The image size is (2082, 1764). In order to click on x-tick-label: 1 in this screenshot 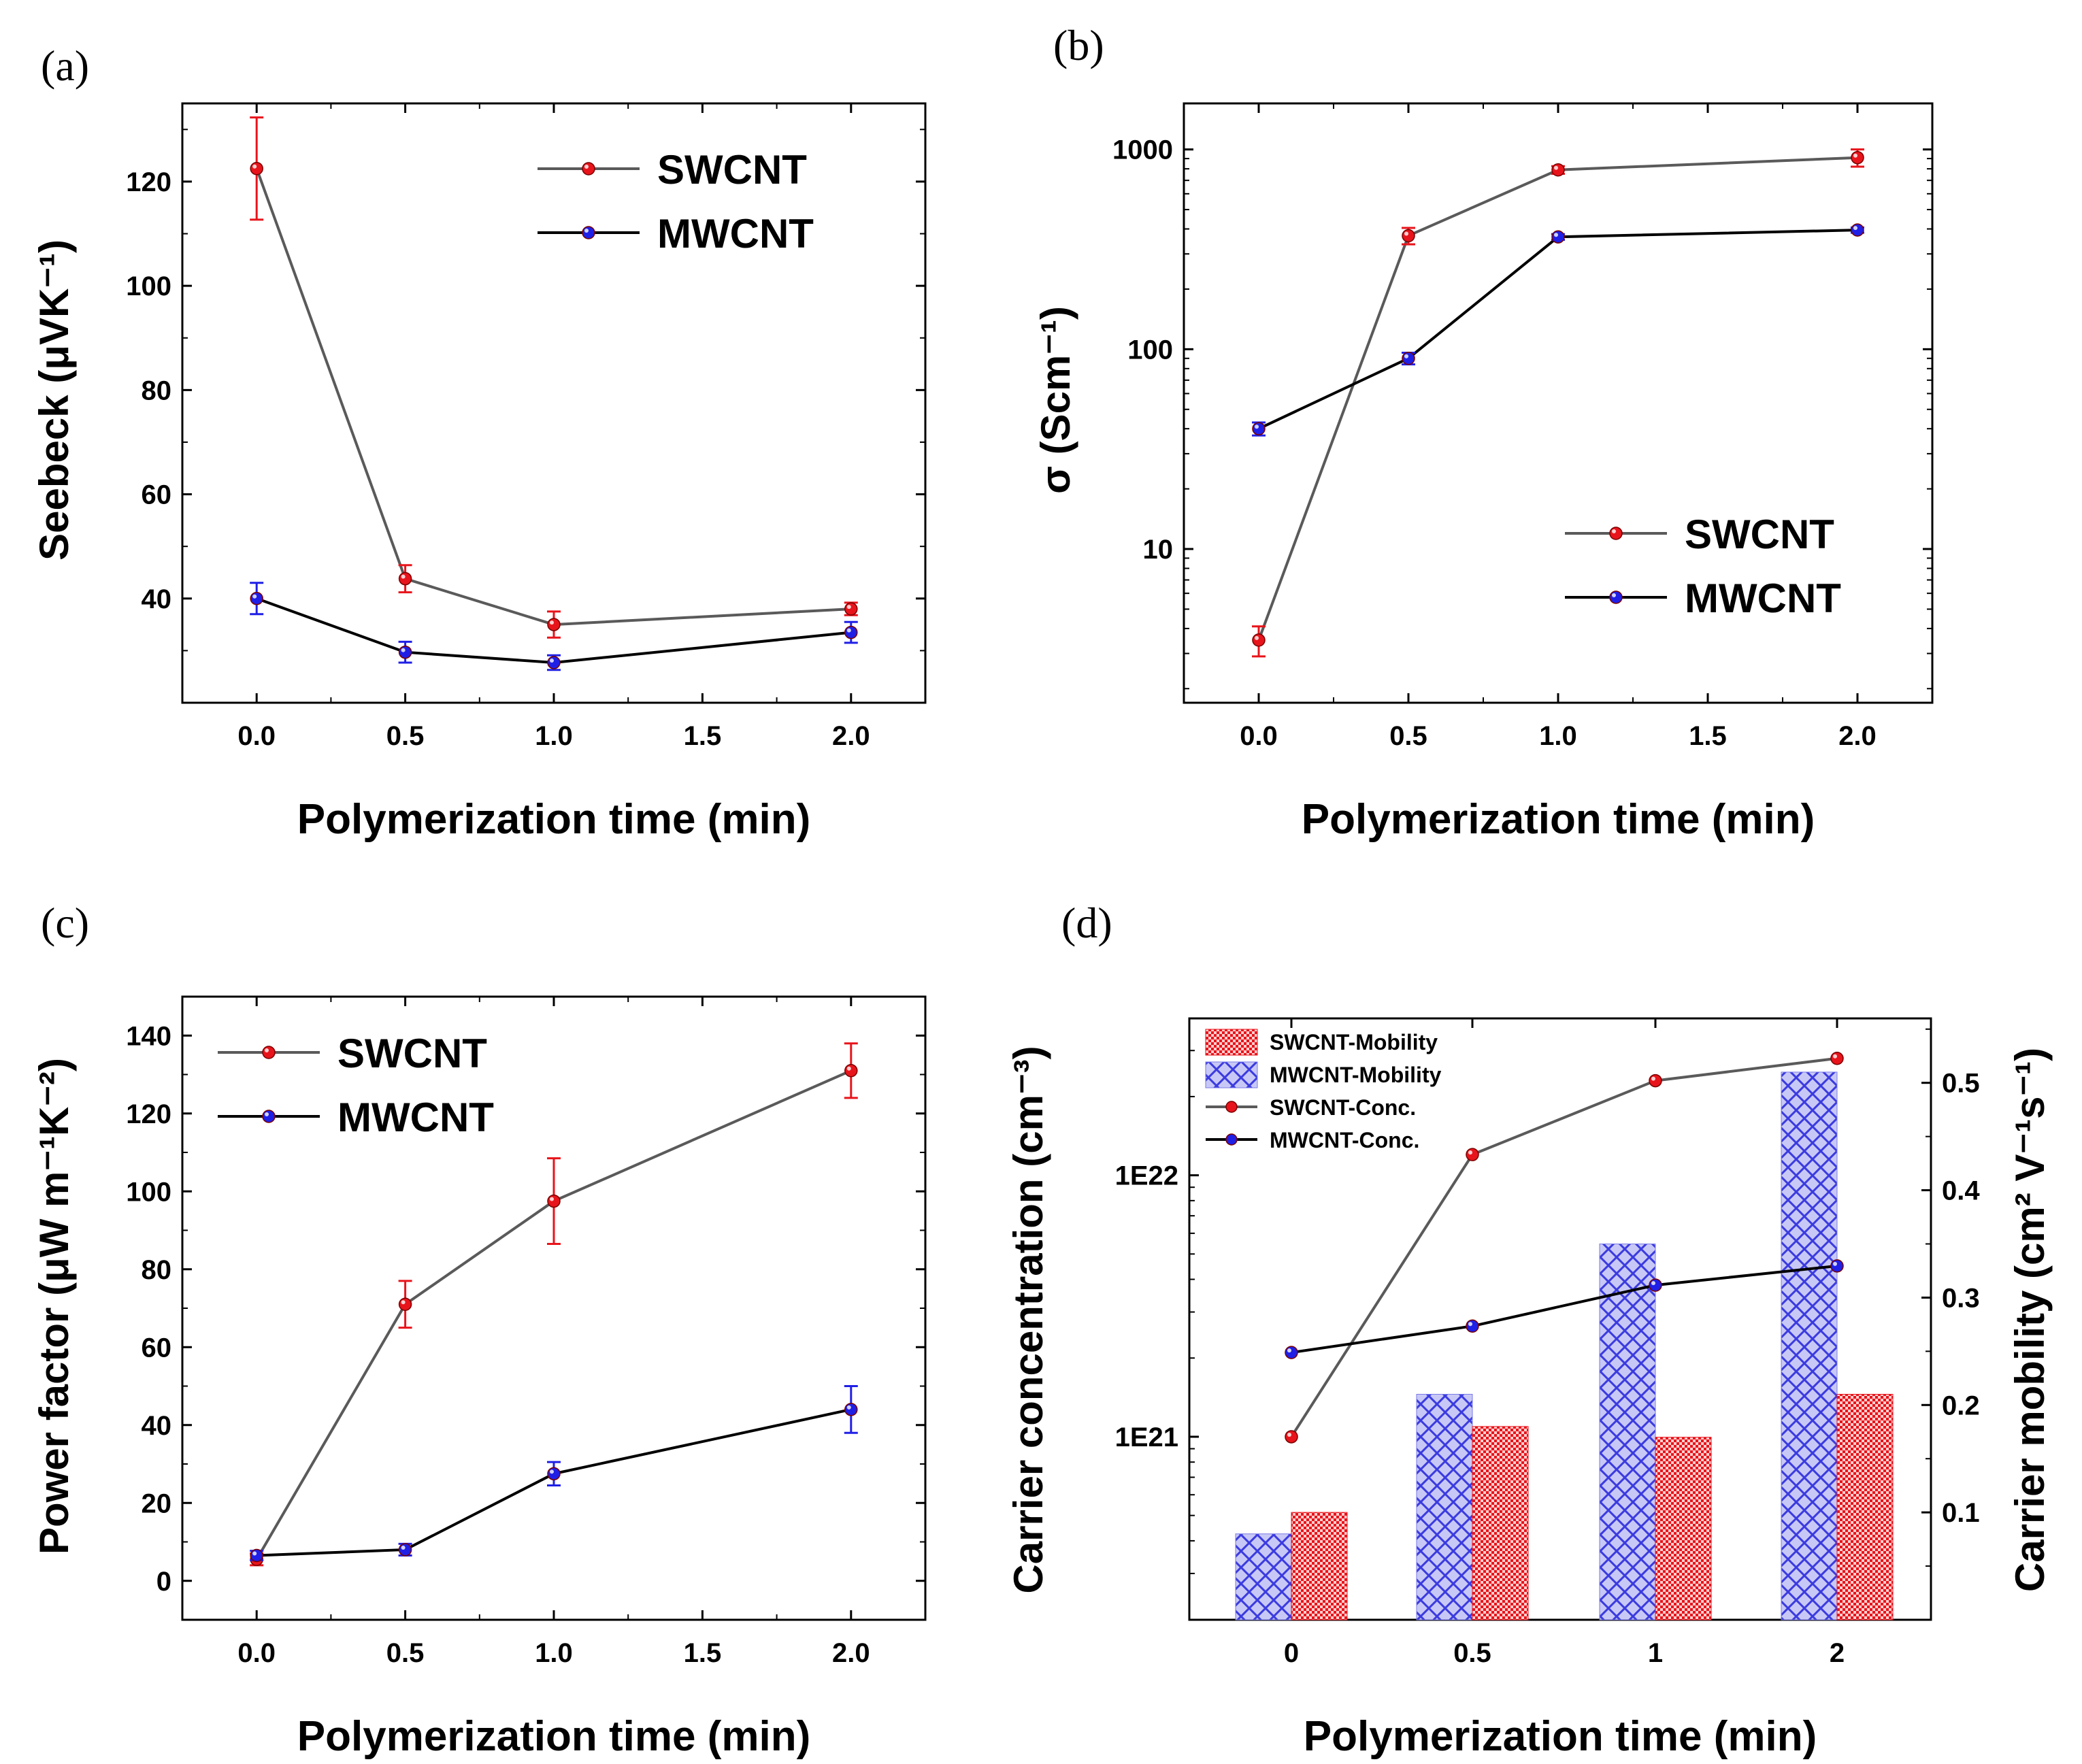, I will do `click(1655, 1653)`.